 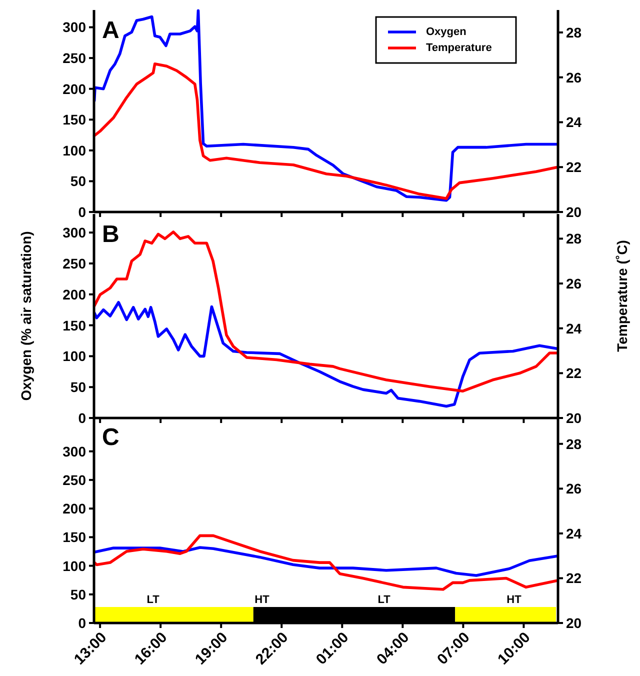 I want to click on y2-axis-title: Temperature (˚C), so click(x=622, y=296).